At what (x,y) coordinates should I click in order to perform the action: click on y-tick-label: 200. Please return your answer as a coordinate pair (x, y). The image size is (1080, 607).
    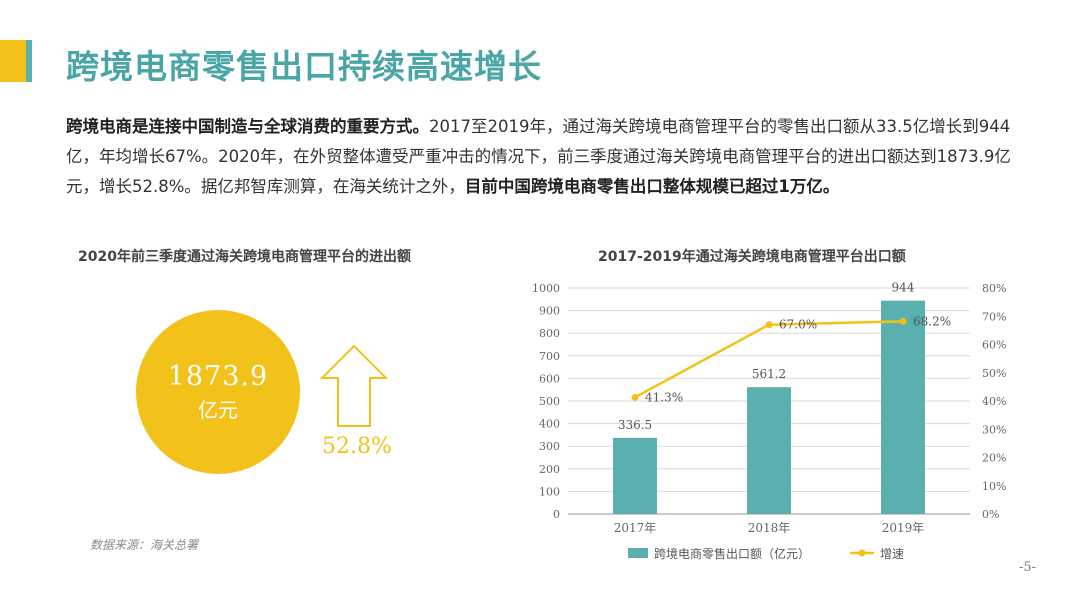
    Looking at the image, I should click on (549, 469).